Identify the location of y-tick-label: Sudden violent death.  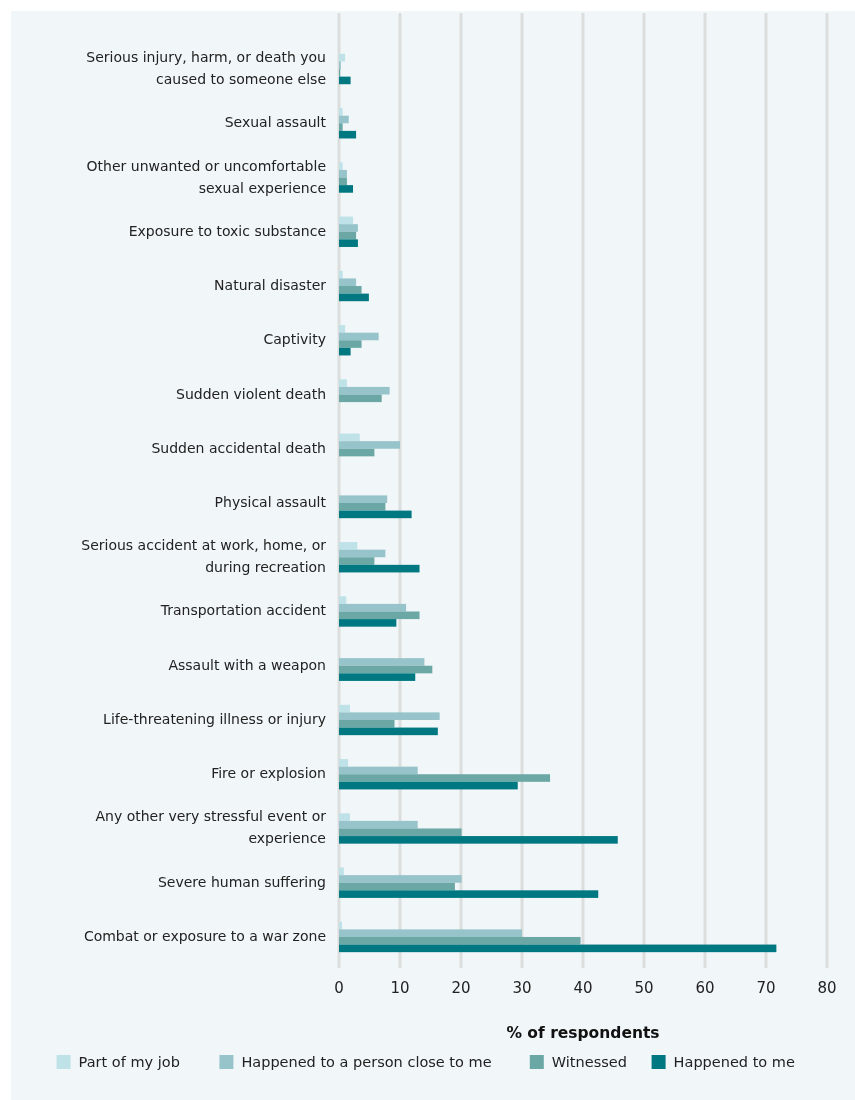
(251, 393).